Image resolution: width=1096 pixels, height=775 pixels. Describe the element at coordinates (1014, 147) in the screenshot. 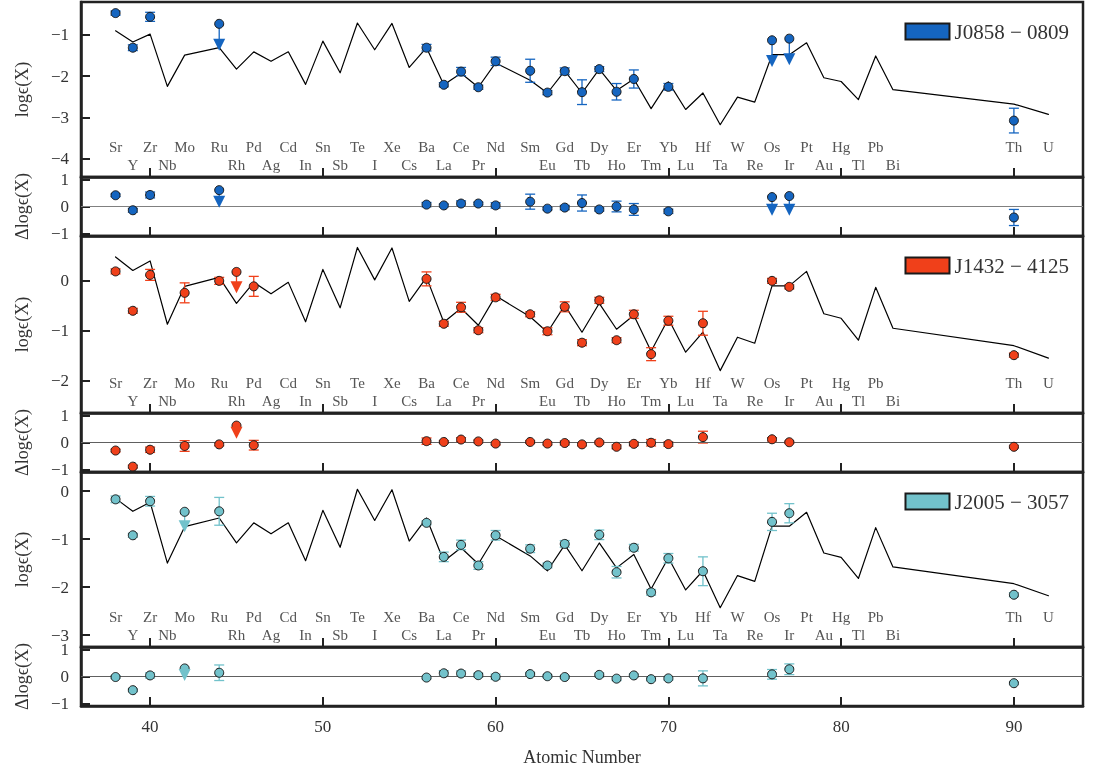

I see `annotation: Th` at that location.